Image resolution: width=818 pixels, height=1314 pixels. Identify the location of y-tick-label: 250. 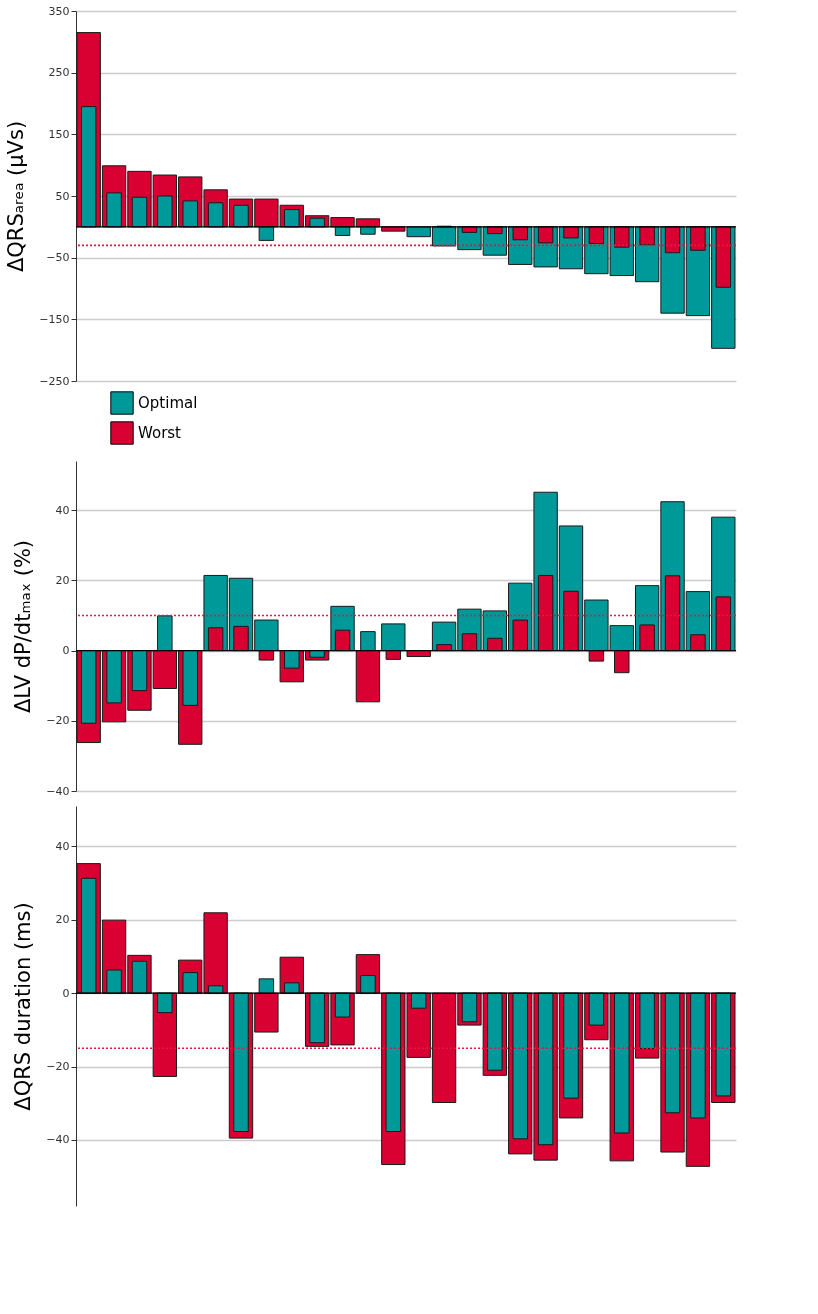
(59, 73).